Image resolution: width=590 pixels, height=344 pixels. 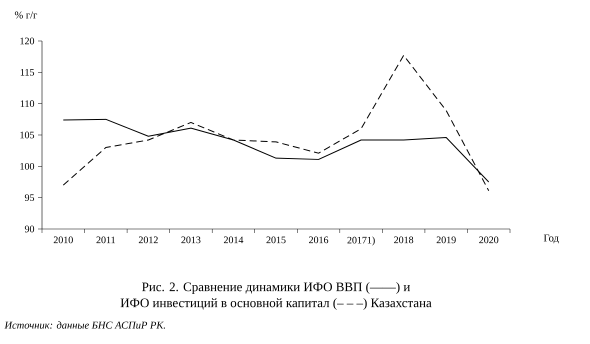 What do you see at coordinates (488, 240) in the screenshot?
I see `x-tick-label: 2020` at bounding box center [488, 240].